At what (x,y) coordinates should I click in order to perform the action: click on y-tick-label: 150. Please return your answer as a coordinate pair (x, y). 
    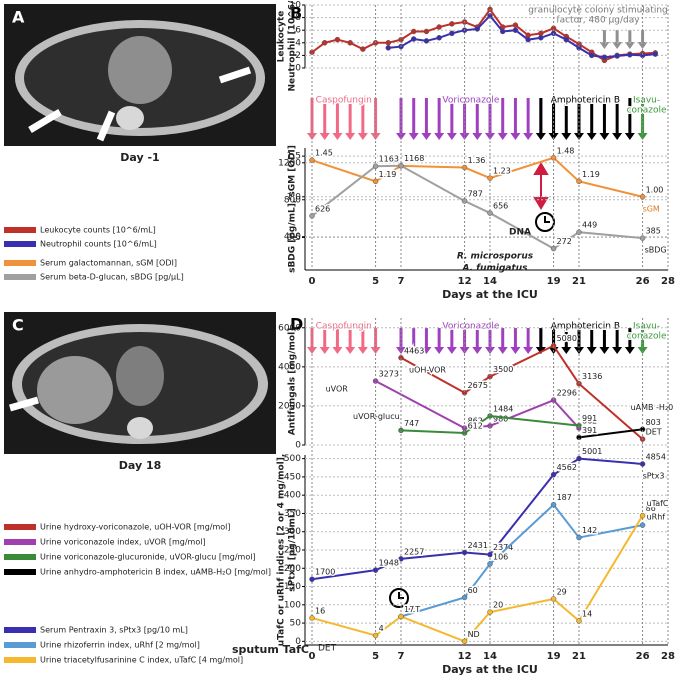
    Looking at the image, I should click on (292, 587).